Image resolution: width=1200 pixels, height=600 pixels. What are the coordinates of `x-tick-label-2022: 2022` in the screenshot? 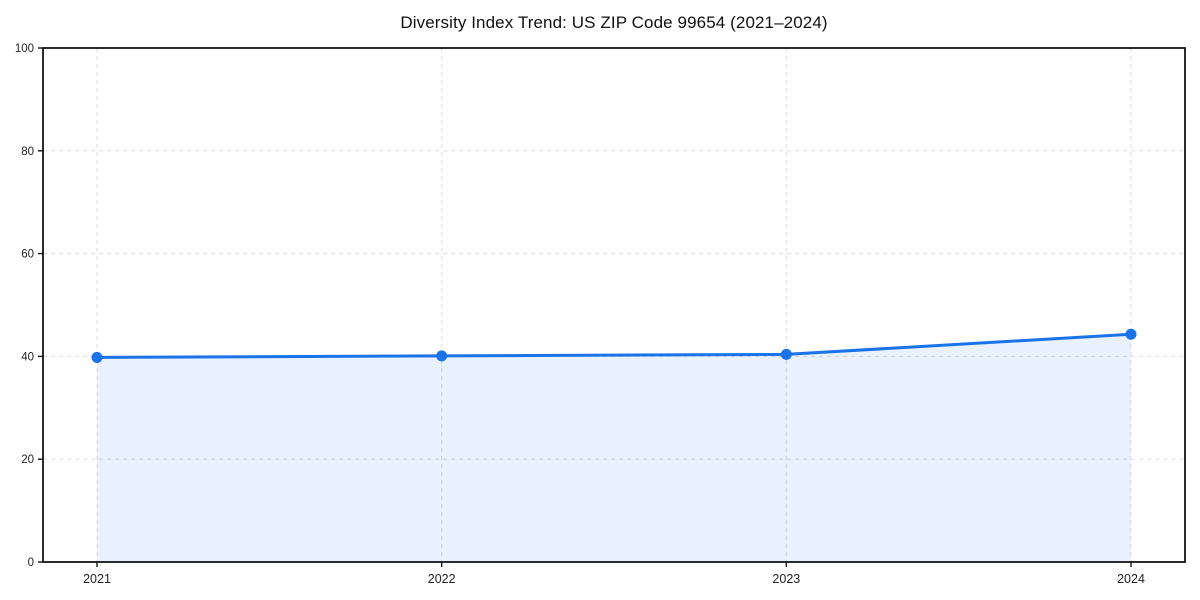 It's located at (442, 579).